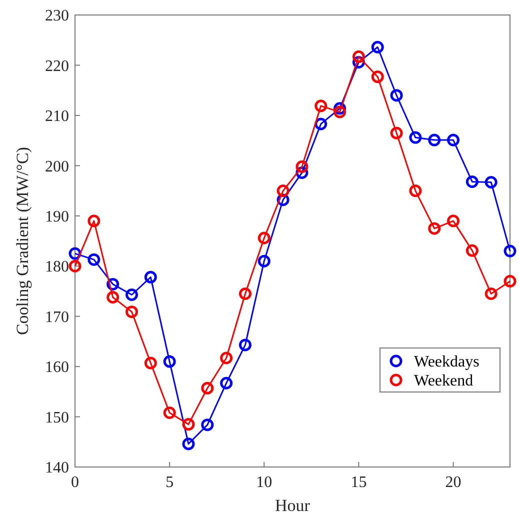 This screenshot has width=519, height=519. Describe the element at coordinates (57, 217) in the screenshot. I see `y-tick-label: 190` at that location.